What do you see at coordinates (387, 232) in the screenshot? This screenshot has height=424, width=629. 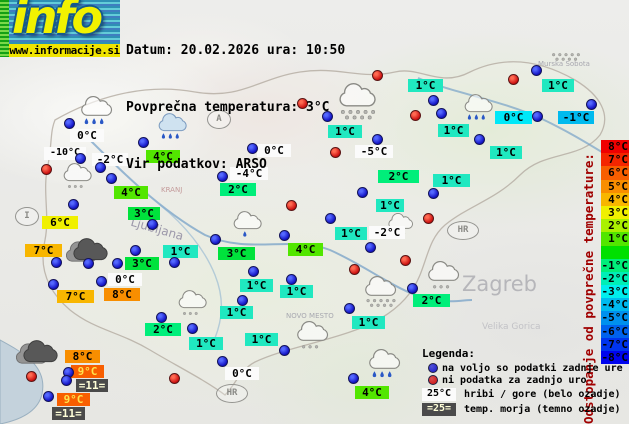 I see `mountain-temp-label: -2°C` at bounding box center [387, 232].